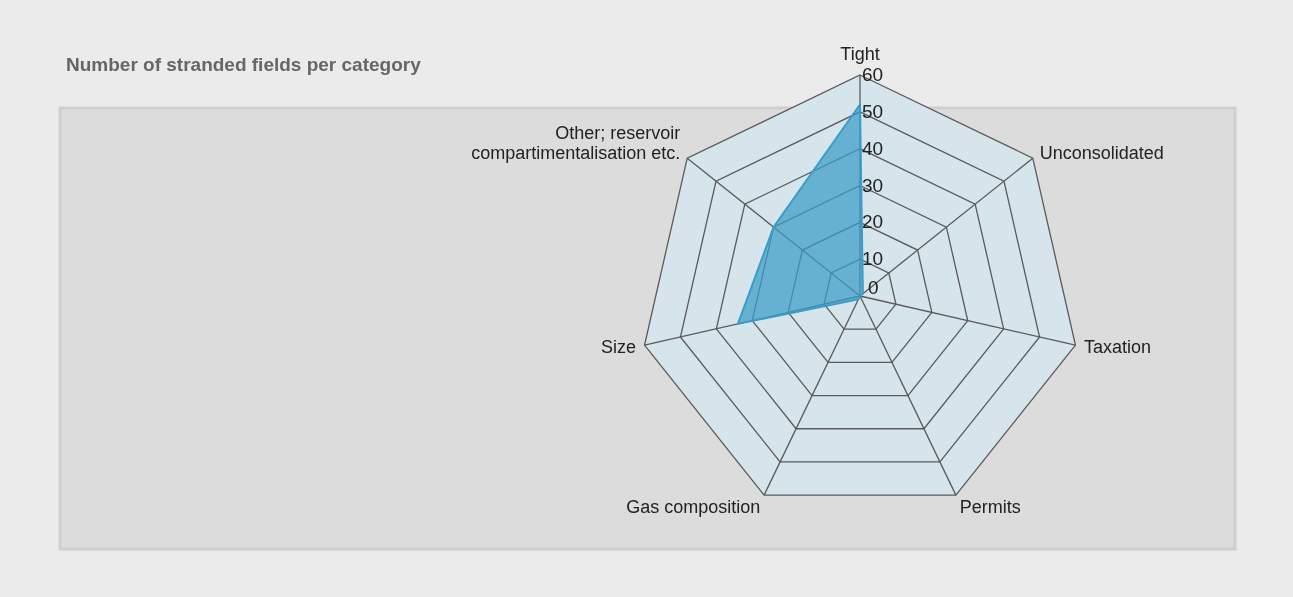  I want to click on y-tick-label: 30, so click(873, 185).